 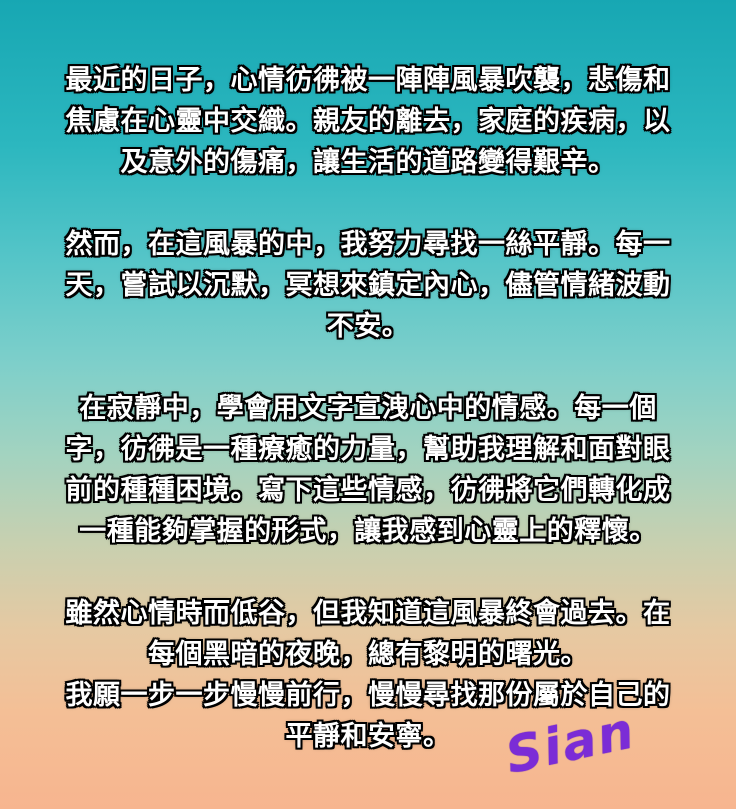 I want to click on poem-line: 然而，在這風暴的中，我努力尋找一絲平靜。每一, so click(x=368, y=244).